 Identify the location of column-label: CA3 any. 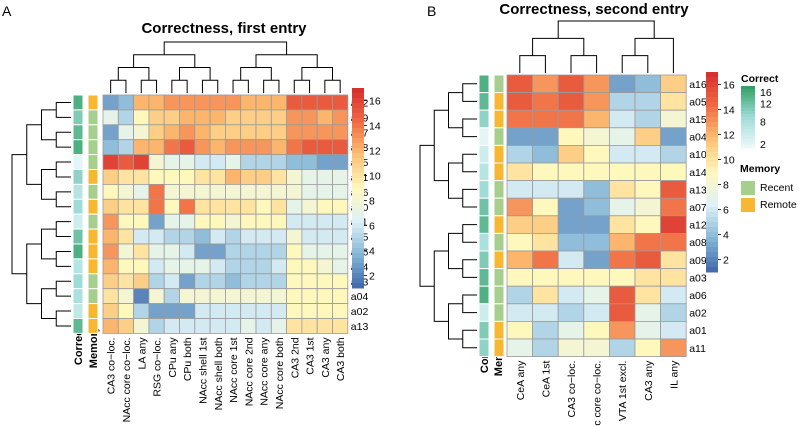
(649, 380).